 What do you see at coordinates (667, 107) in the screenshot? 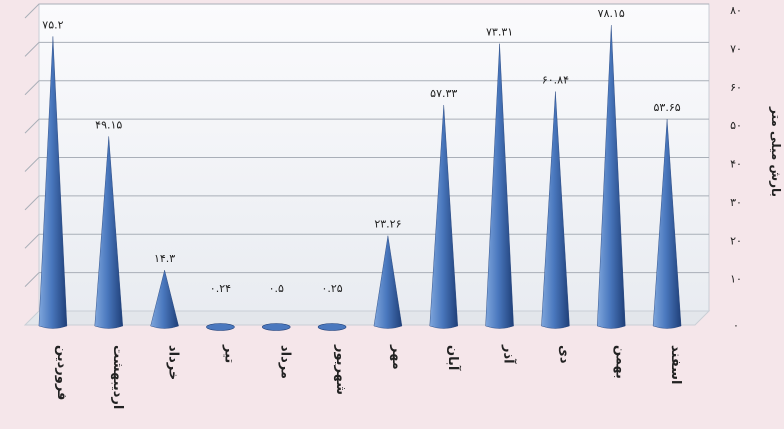
I see `data-value-label: ۵۳.۶۵` at bounding box center [667, 107].